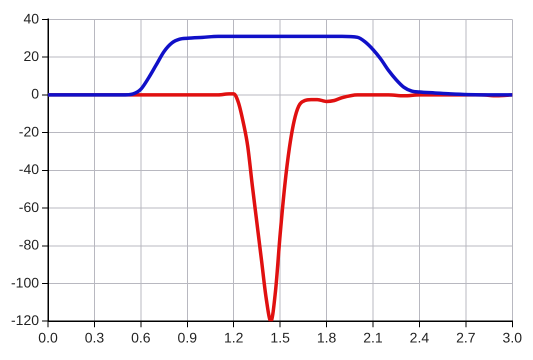 The height and width of the screenshot is (360, 533). What do you see at coordinates (373, 337) in the screenshot?
I see `x-tick-label: 2.1` at bounding box center [373, 337].